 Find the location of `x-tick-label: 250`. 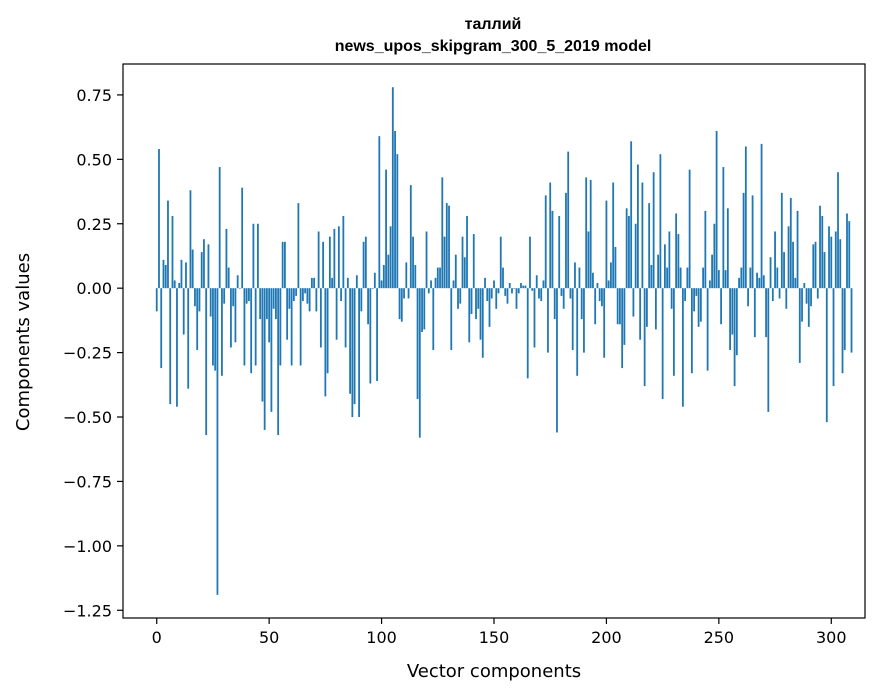

x-tick-label: 250 is located at coordinates (719, 637).